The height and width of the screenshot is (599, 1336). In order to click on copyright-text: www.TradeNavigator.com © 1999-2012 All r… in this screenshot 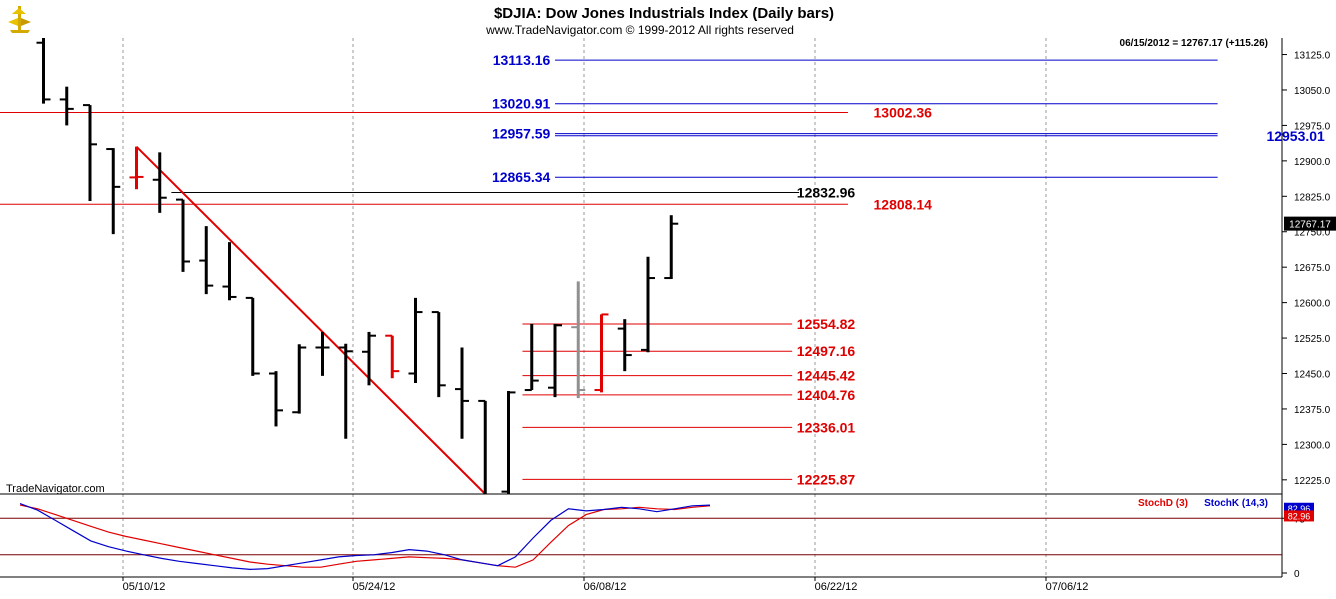, I will do `click(639, 30)`.